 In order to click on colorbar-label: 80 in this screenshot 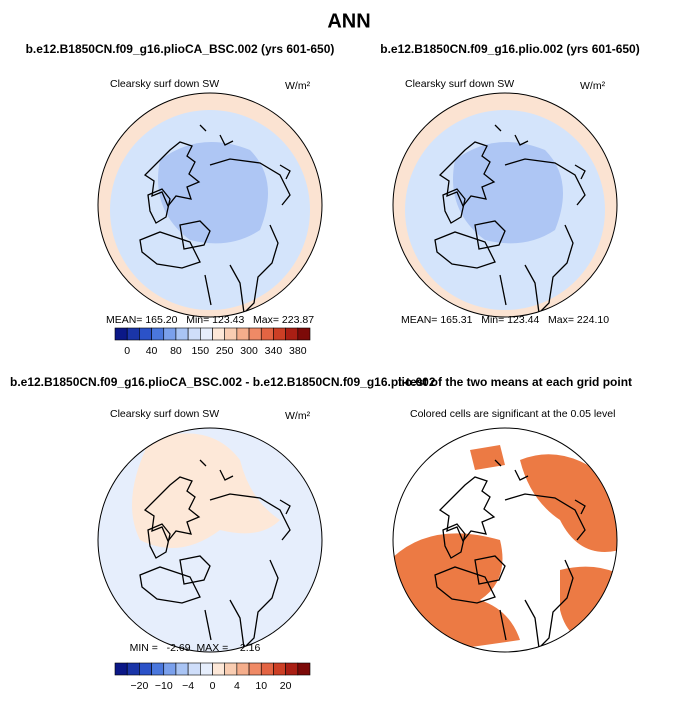, I will do `click(176, 351)`.